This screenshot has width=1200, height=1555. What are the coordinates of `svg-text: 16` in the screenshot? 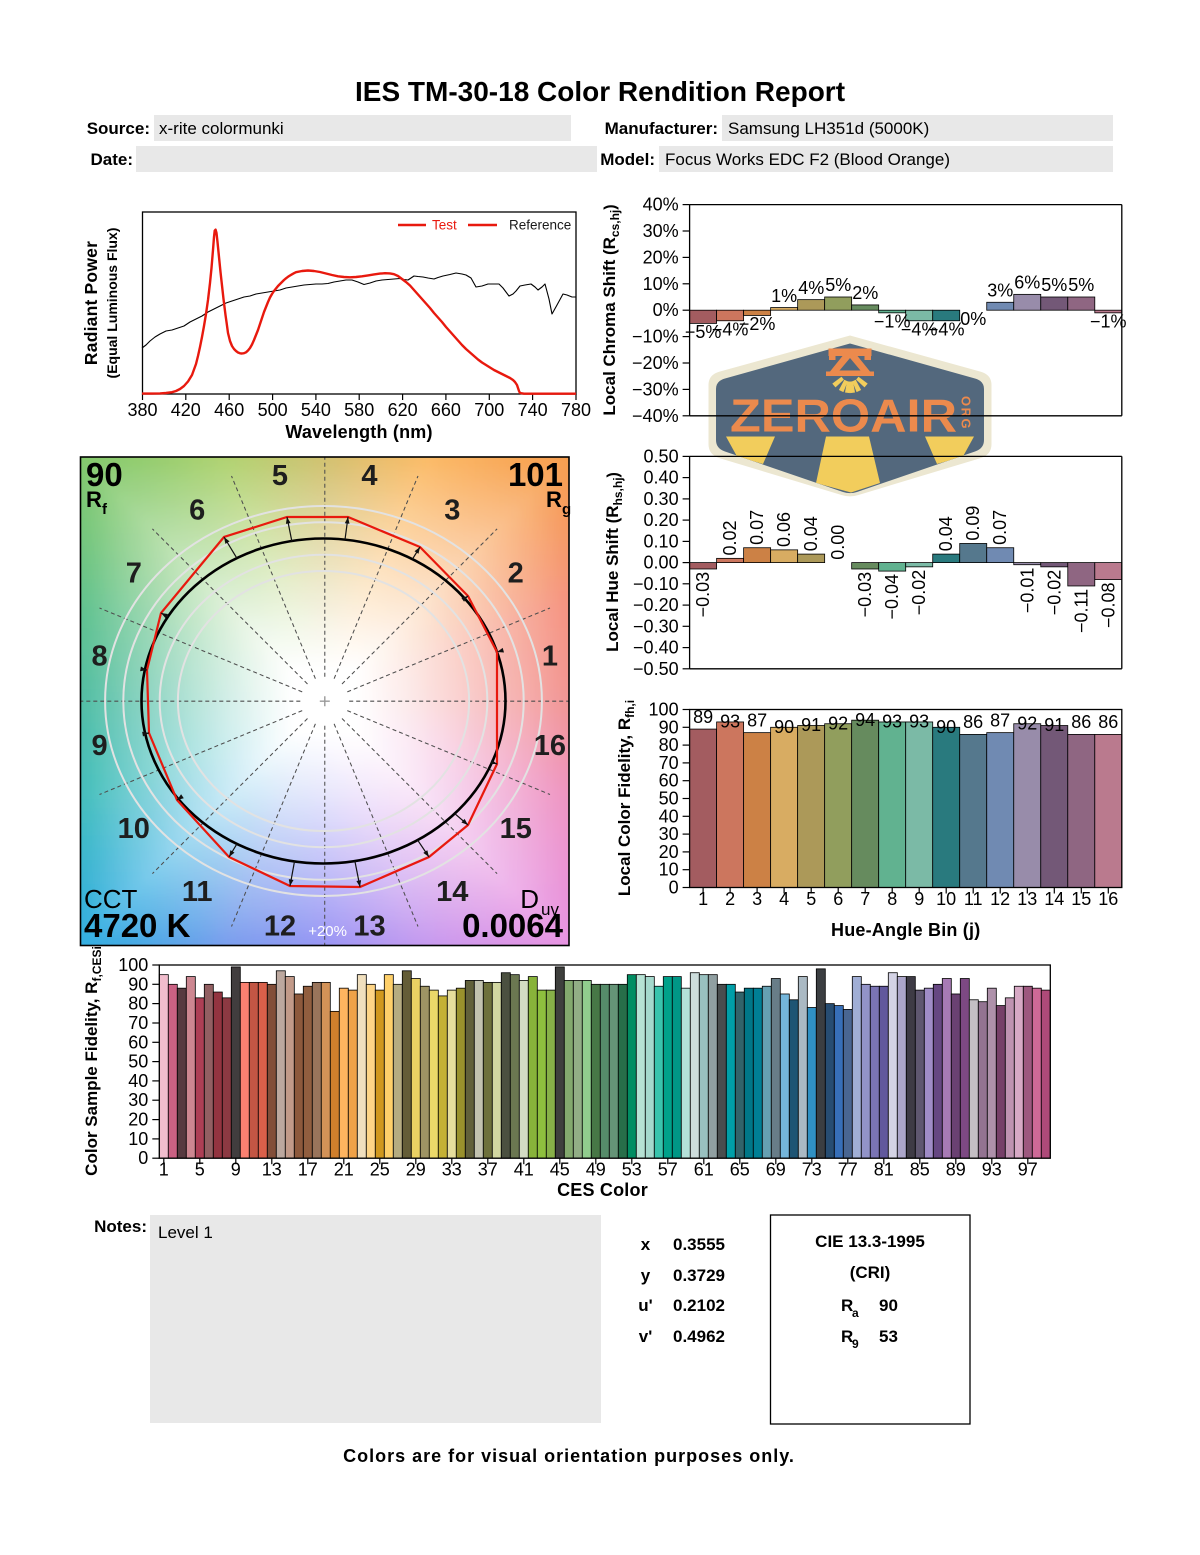 It's located at (1108, 899).